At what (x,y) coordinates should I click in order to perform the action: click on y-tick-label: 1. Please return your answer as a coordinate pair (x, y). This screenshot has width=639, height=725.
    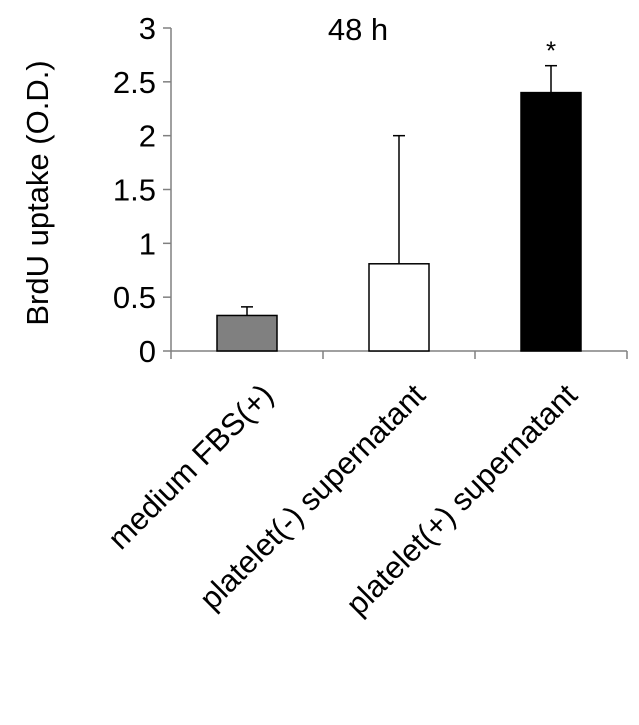
    Looking at the image, I should click on (147, 243).